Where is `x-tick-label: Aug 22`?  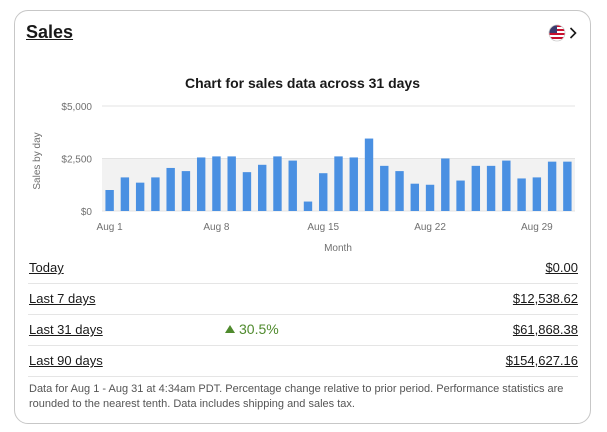 x-tick-label: Aug 22 is located at coordinates (430, 227).